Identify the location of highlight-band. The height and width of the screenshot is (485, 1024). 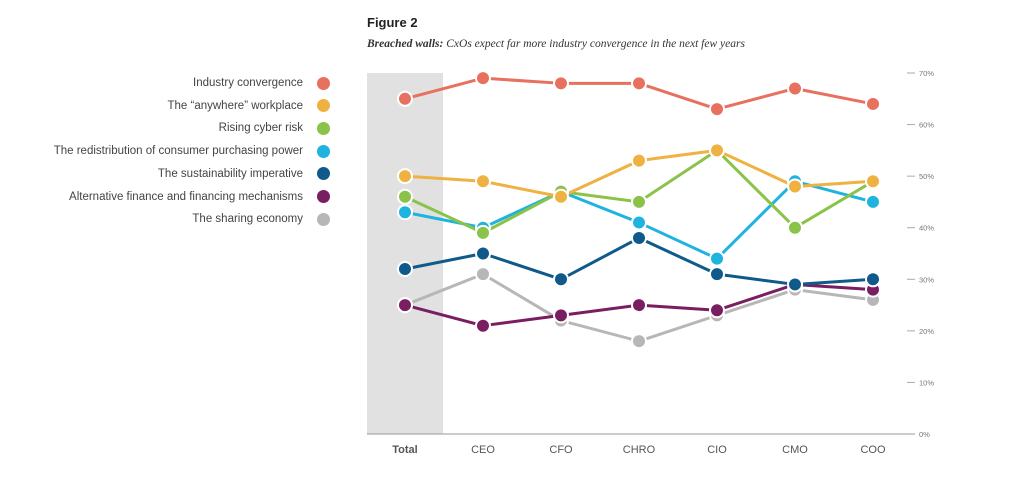
(405, 253).